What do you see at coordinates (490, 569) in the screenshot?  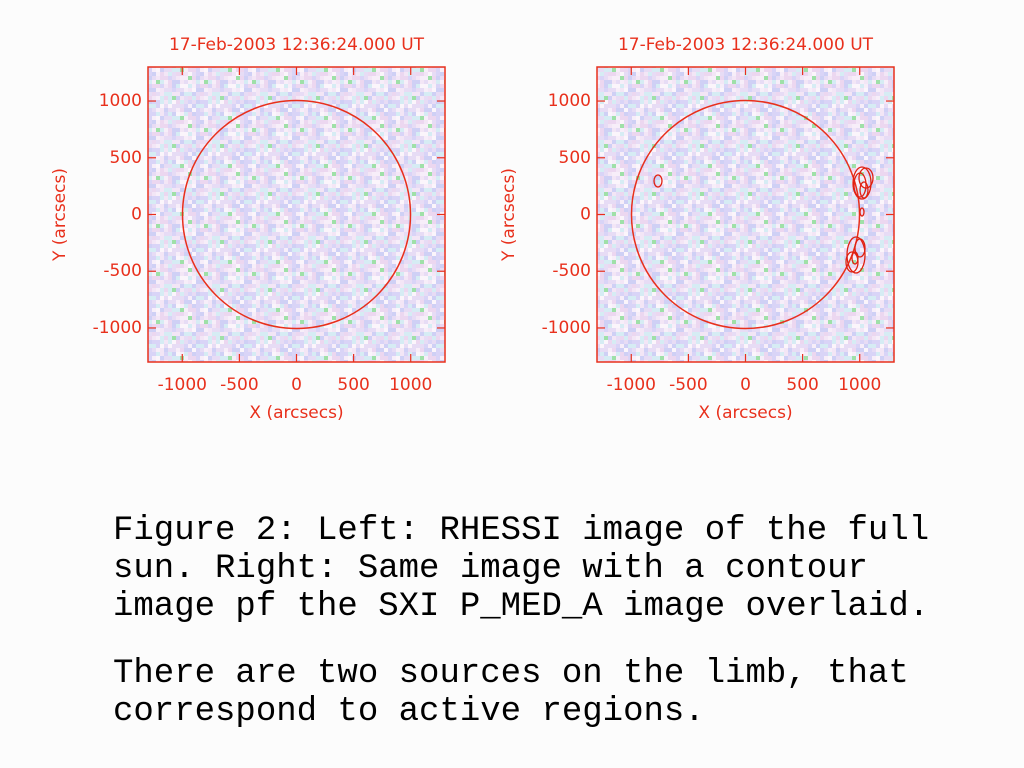 I see `caption-line: sun. Right: Same image with a contour` at bounding box center [490, 569].